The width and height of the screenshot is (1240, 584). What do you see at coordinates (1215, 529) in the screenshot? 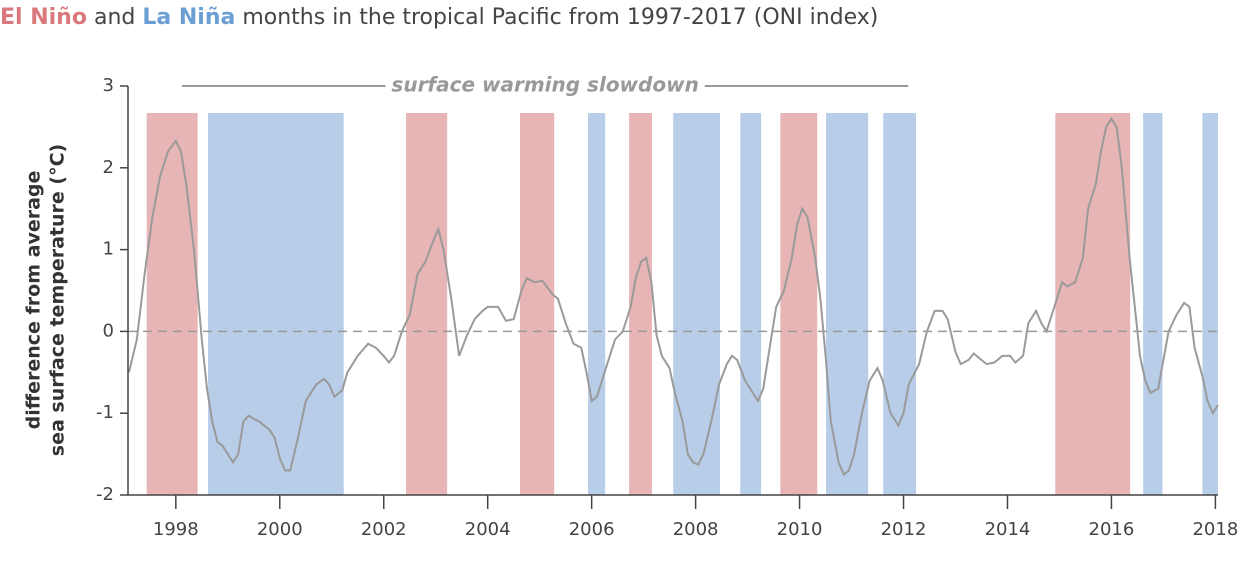
I see `x-tick-label: 2018` at bounding box center [1215, 529].